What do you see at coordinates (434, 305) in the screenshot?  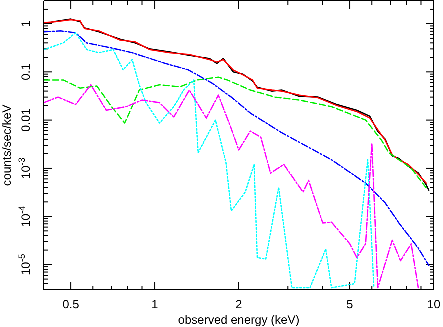 I see `x-tick-label: 10` at bounding box center [434, 305].